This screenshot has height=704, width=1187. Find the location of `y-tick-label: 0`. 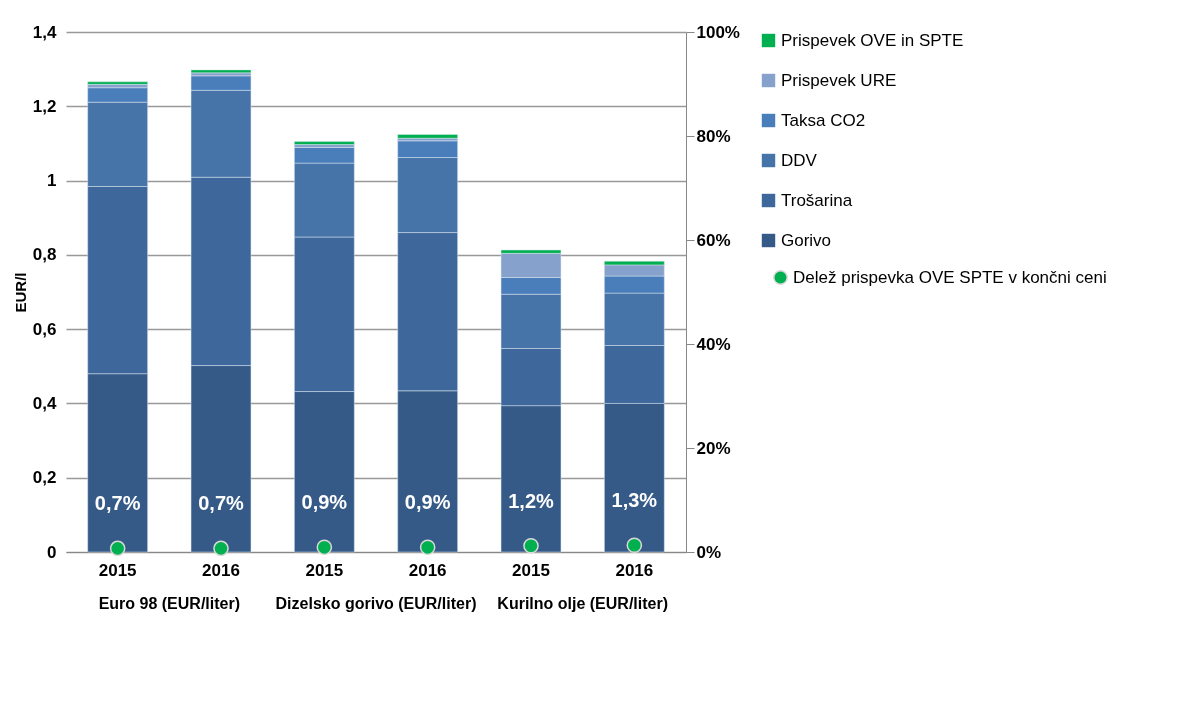

y-tick-label: 0 is located at coordinates (52, 552).